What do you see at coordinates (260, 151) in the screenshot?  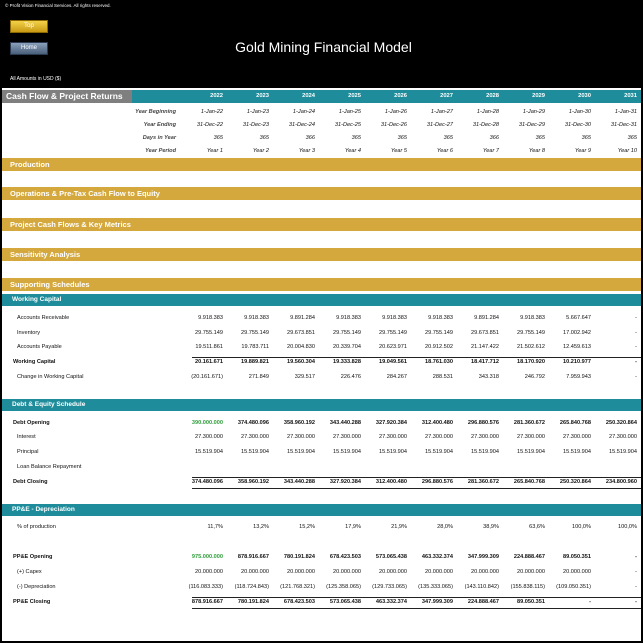 I see `timing-value: Year 2` at bounding box center [260, 151].